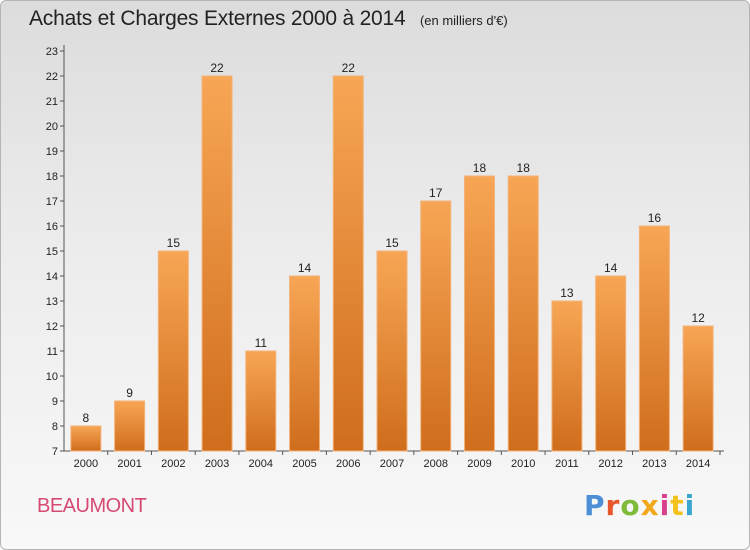  Describe the element at coordinates (654, 464) in the screenshot. I see `x-tick-label-2013: 2013` at that location.